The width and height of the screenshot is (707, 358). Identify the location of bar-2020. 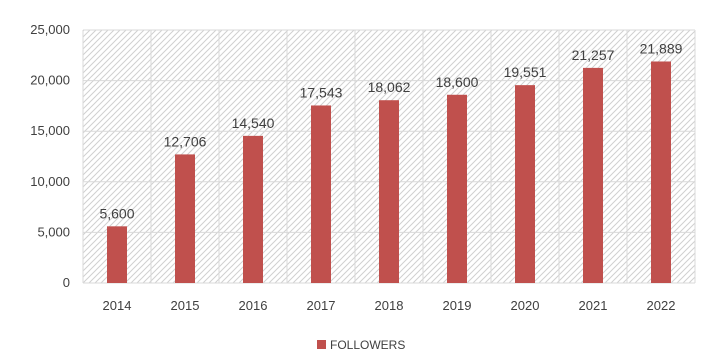
(525, 184).